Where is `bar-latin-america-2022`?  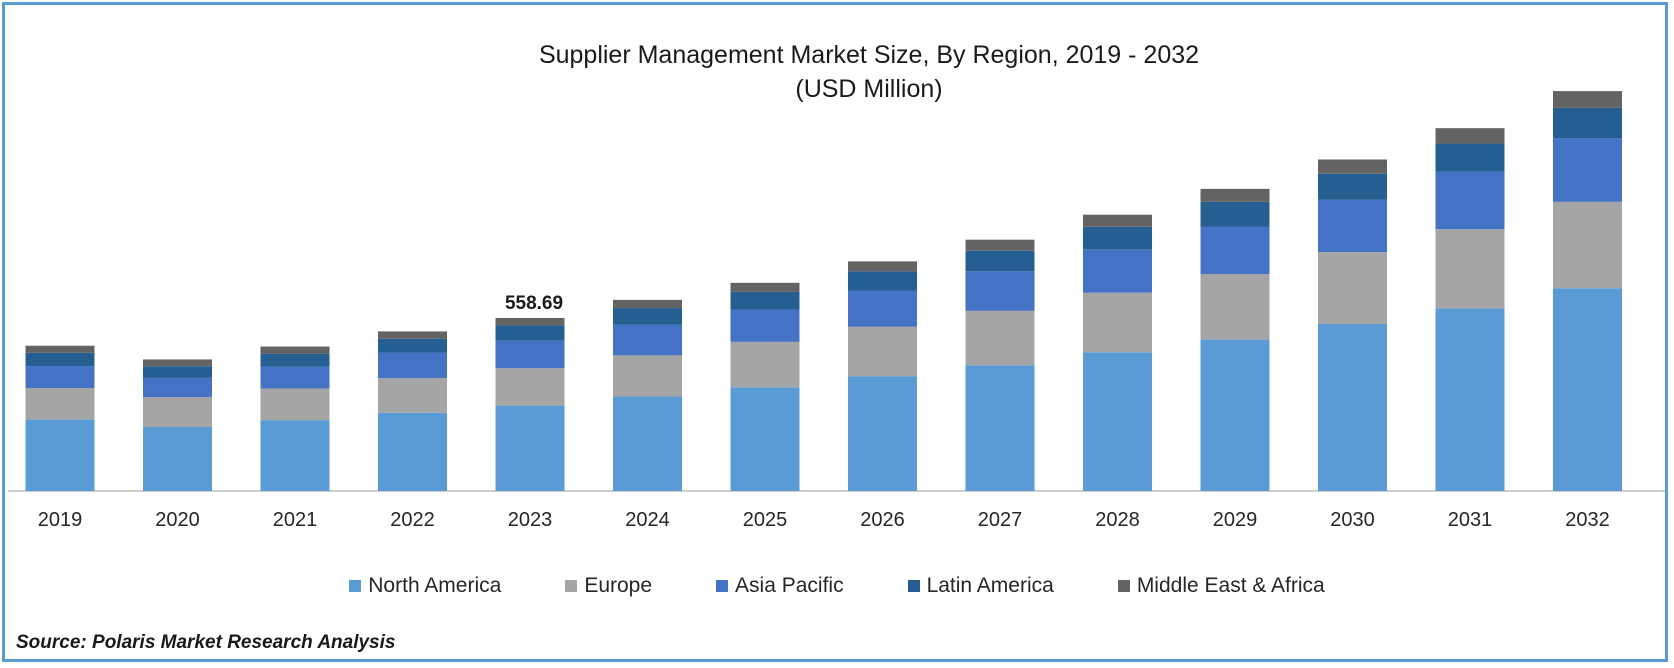 bar-latin-america-2022 is located at coordinates (412, 345).